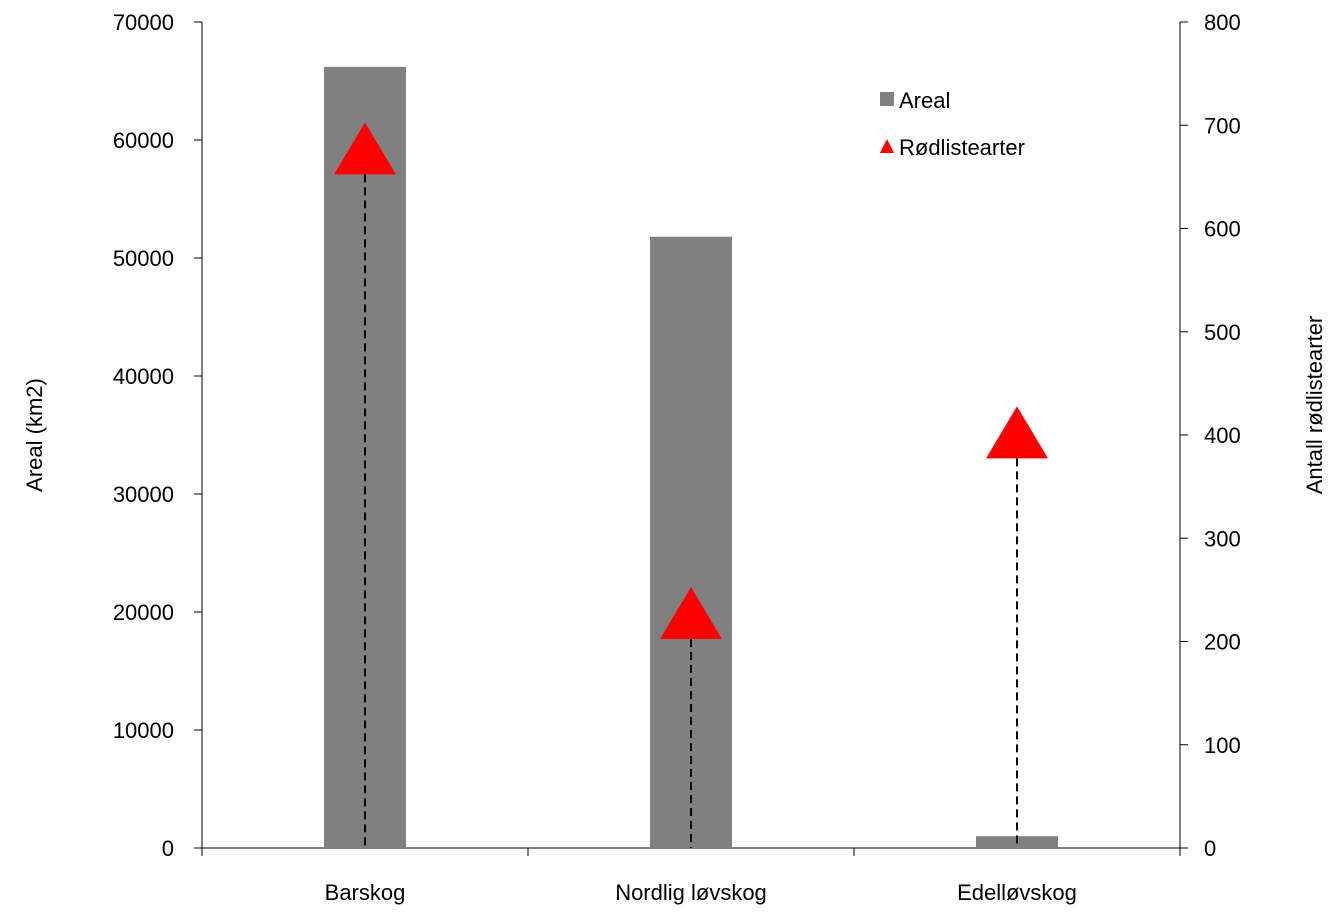 The width and height of the screenshot is (1330, 912). What do you see at coordinates (691, 892) in the screenshot?
I see `category-label: Nordlig løvskog` at bounding box center [691, 892].